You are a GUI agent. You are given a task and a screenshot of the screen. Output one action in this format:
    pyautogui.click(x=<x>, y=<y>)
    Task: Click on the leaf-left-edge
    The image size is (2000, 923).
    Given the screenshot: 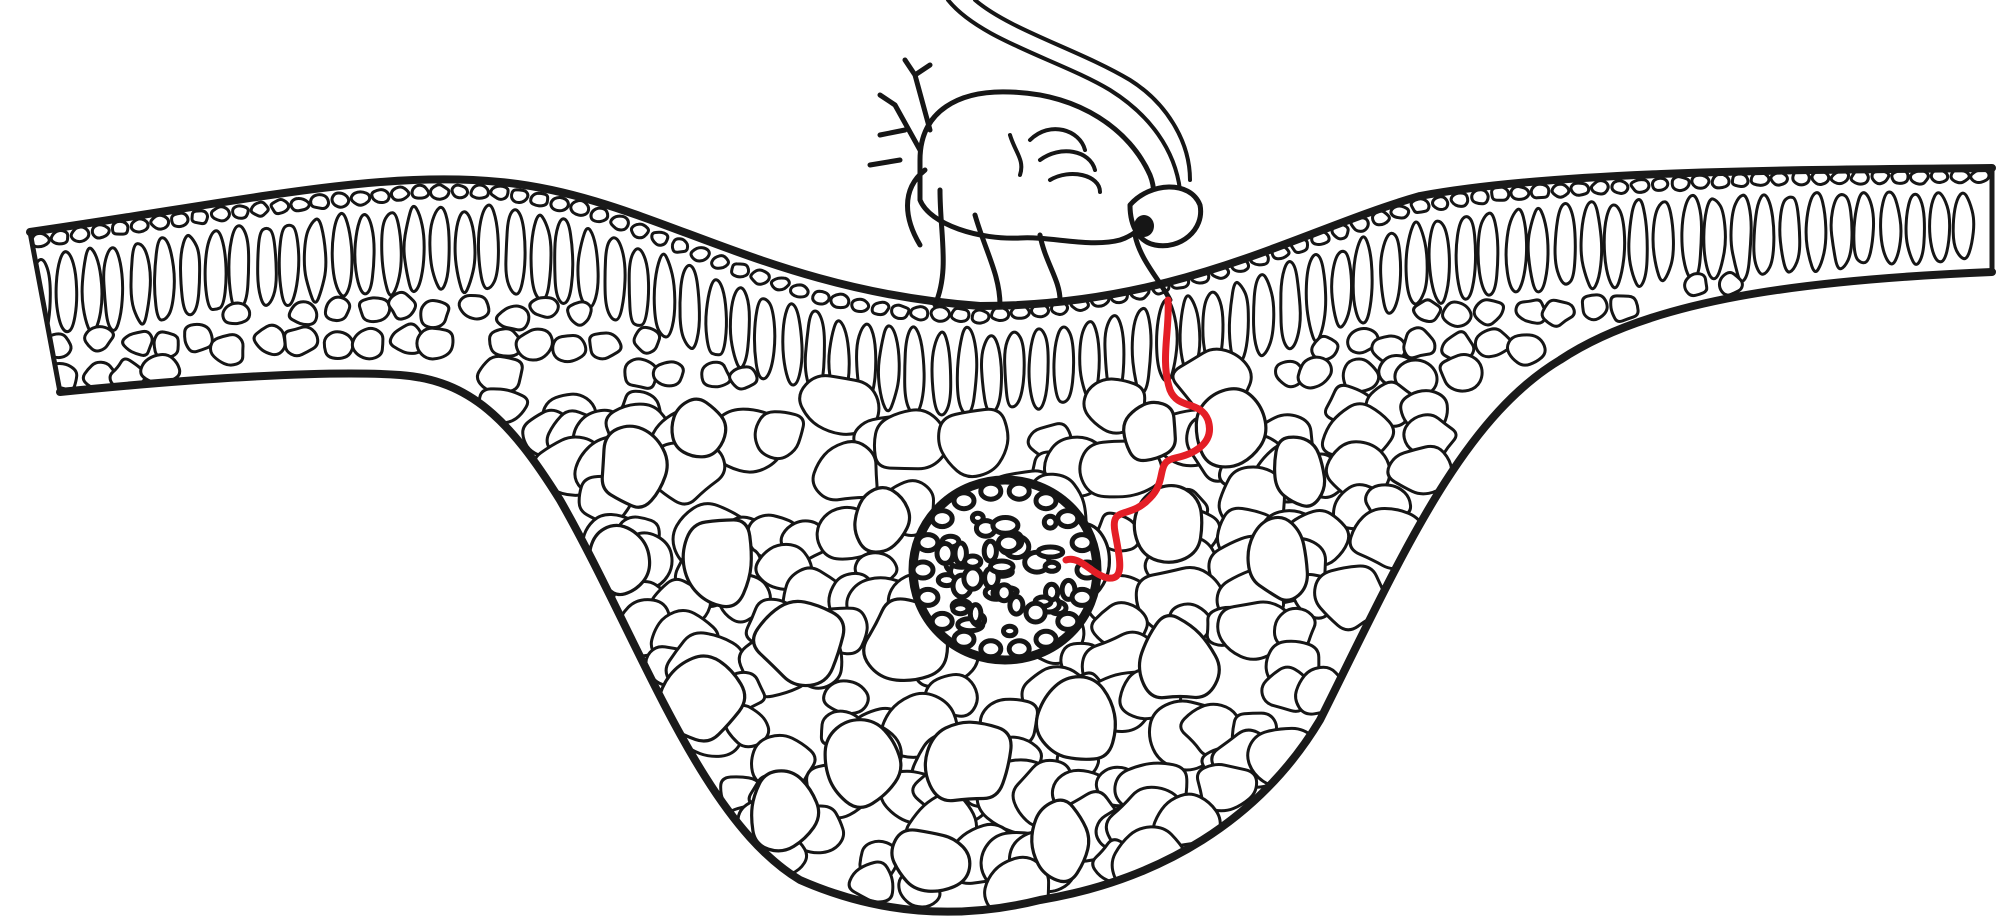 What is the action you would take?
    pyautogui.click(x=45, y=312)
    